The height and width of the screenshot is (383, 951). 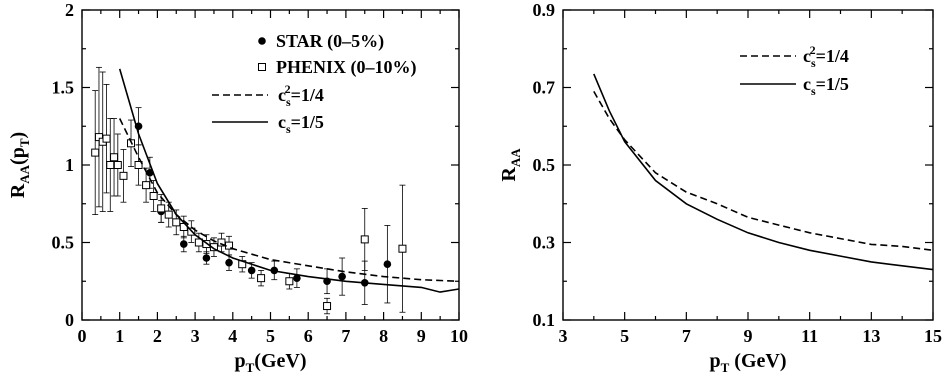 I want to click on x-tick-label: 7, so click(x=686, y=336).